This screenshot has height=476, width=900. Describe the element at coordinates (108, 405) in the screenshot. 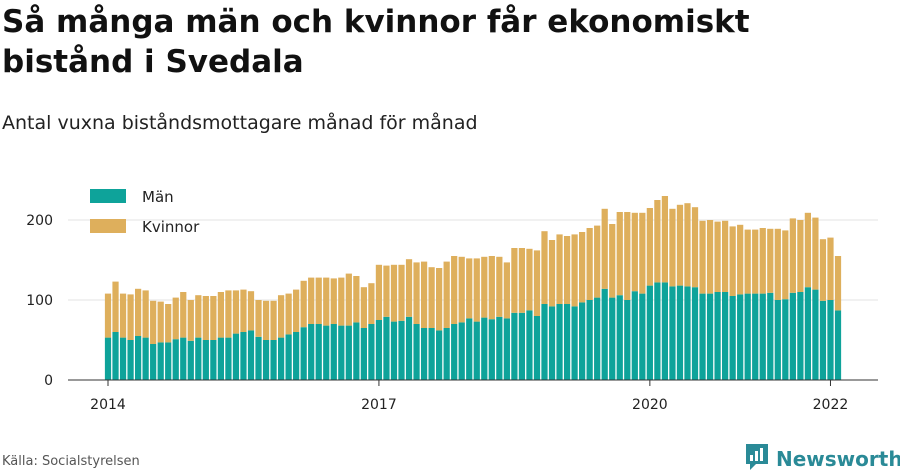

I see `x-tick-label: 2014` at that location.